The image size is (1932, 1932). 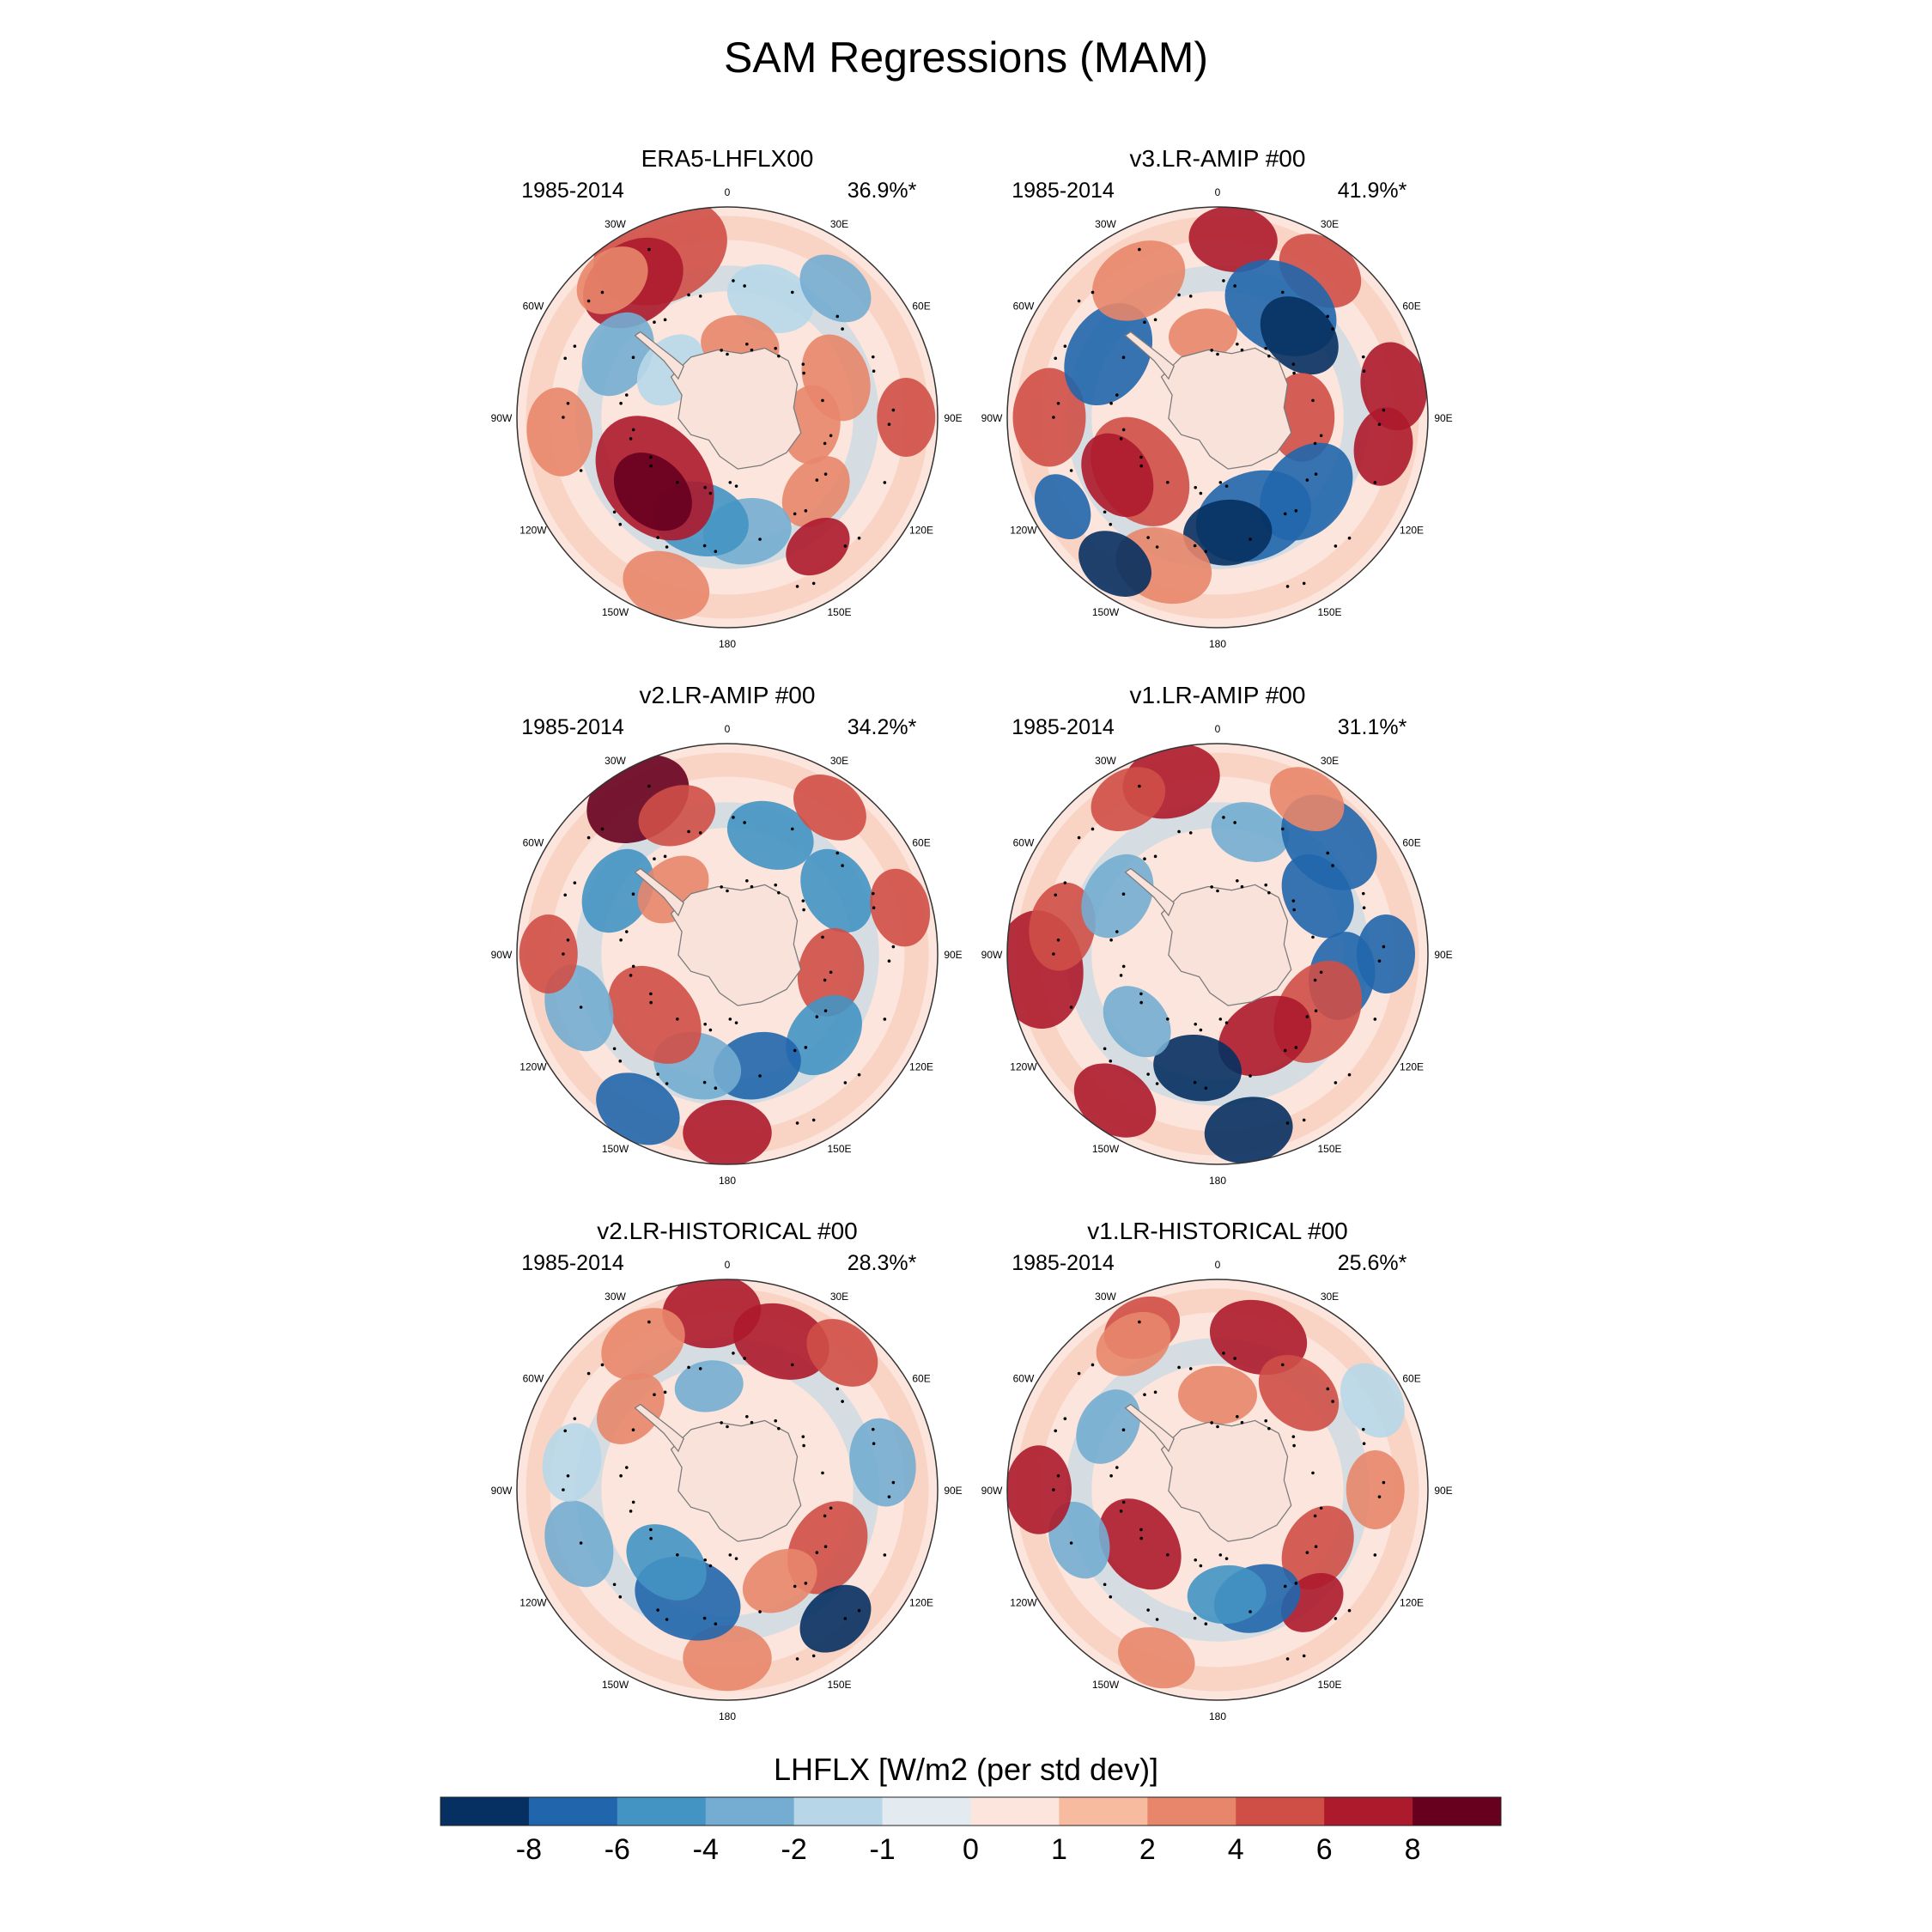 I want to click on panel-period: 1985-2014, so click(x=572, y=727).